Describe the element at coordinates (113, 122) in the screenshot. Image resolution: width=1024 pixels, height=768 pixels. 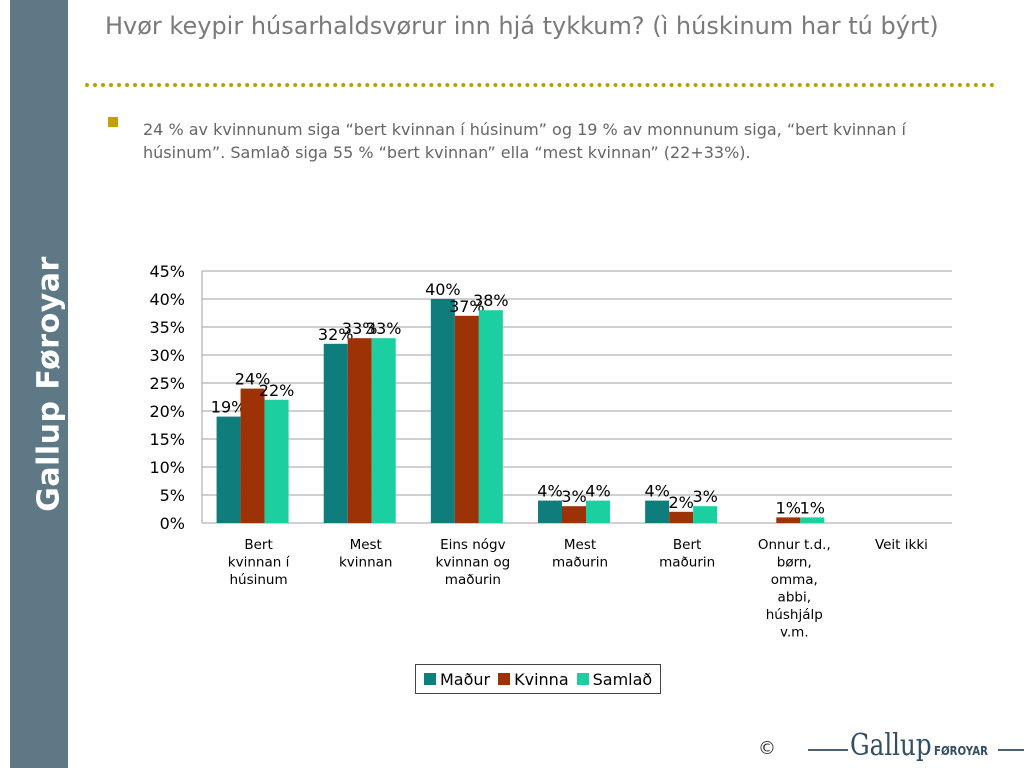
I see `bullet-square-icon` at that location.